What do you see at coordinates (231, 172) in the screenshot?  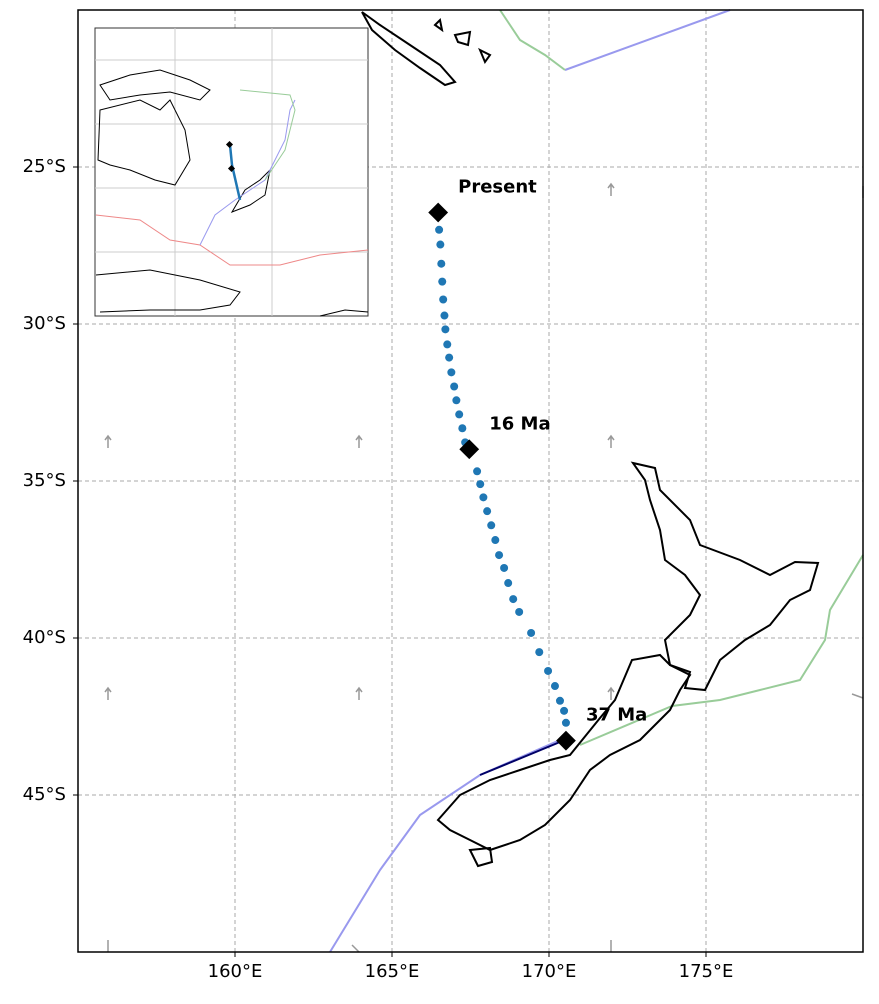 I see `inset-map` at bounding box center [231, 172].